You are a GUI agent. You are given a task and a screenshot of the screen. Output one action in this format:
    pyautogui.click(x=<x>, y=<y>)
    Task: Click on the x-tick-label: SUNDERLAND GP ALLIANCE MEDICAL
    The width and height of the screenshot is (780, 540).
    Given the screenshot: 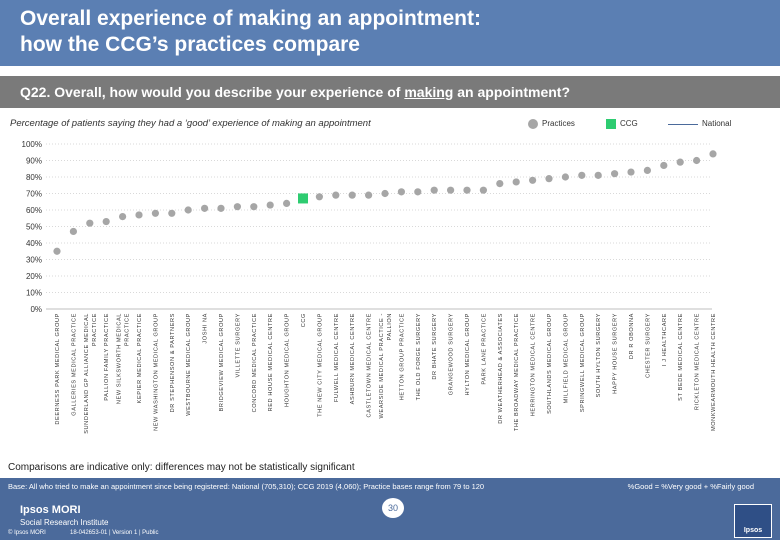 What is the action you would take?
    pyautogui.click(x=87, y=373)
    